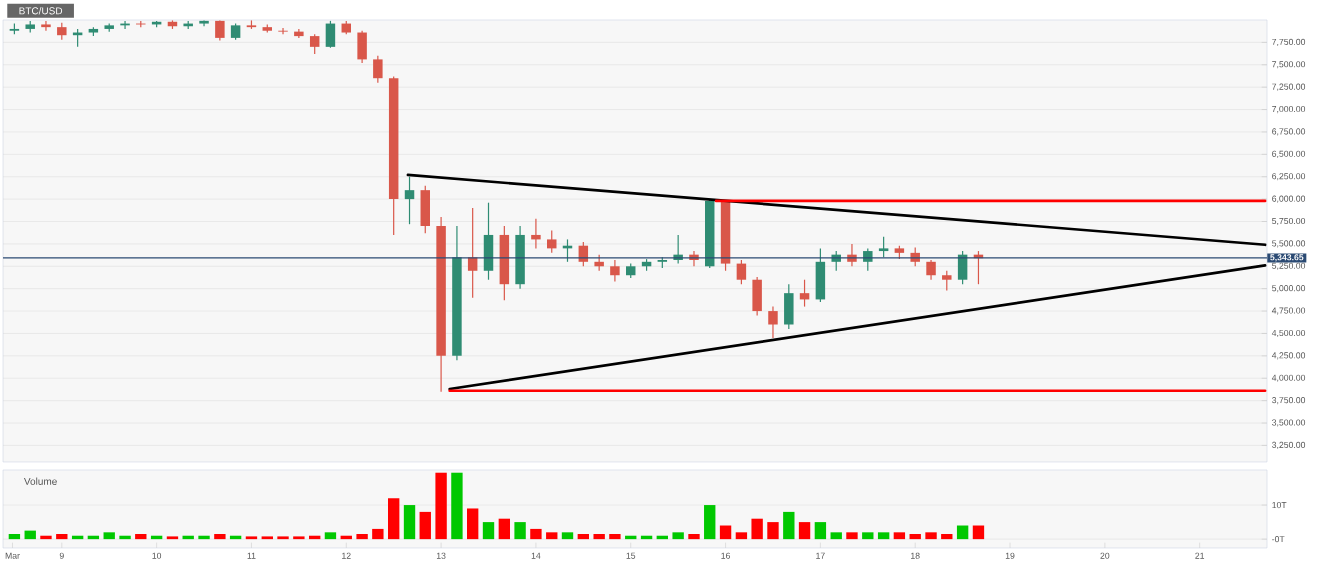 This screenshot has height=566, width=1331. I want to click on y-tick-label: 7,250.00, so click(1289, 87).